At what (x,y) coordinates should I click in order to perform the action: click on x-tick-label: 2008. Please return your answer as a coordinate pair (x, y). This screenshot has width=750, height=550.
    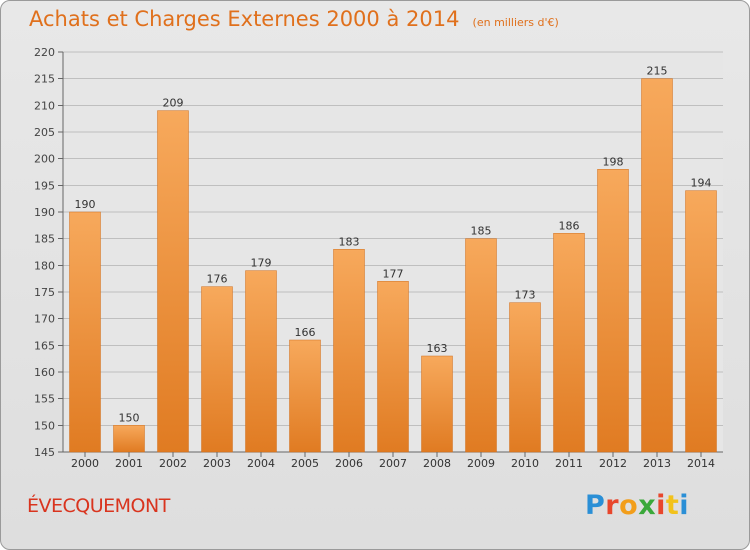
    Looking at the image, I should click on (437, 463).